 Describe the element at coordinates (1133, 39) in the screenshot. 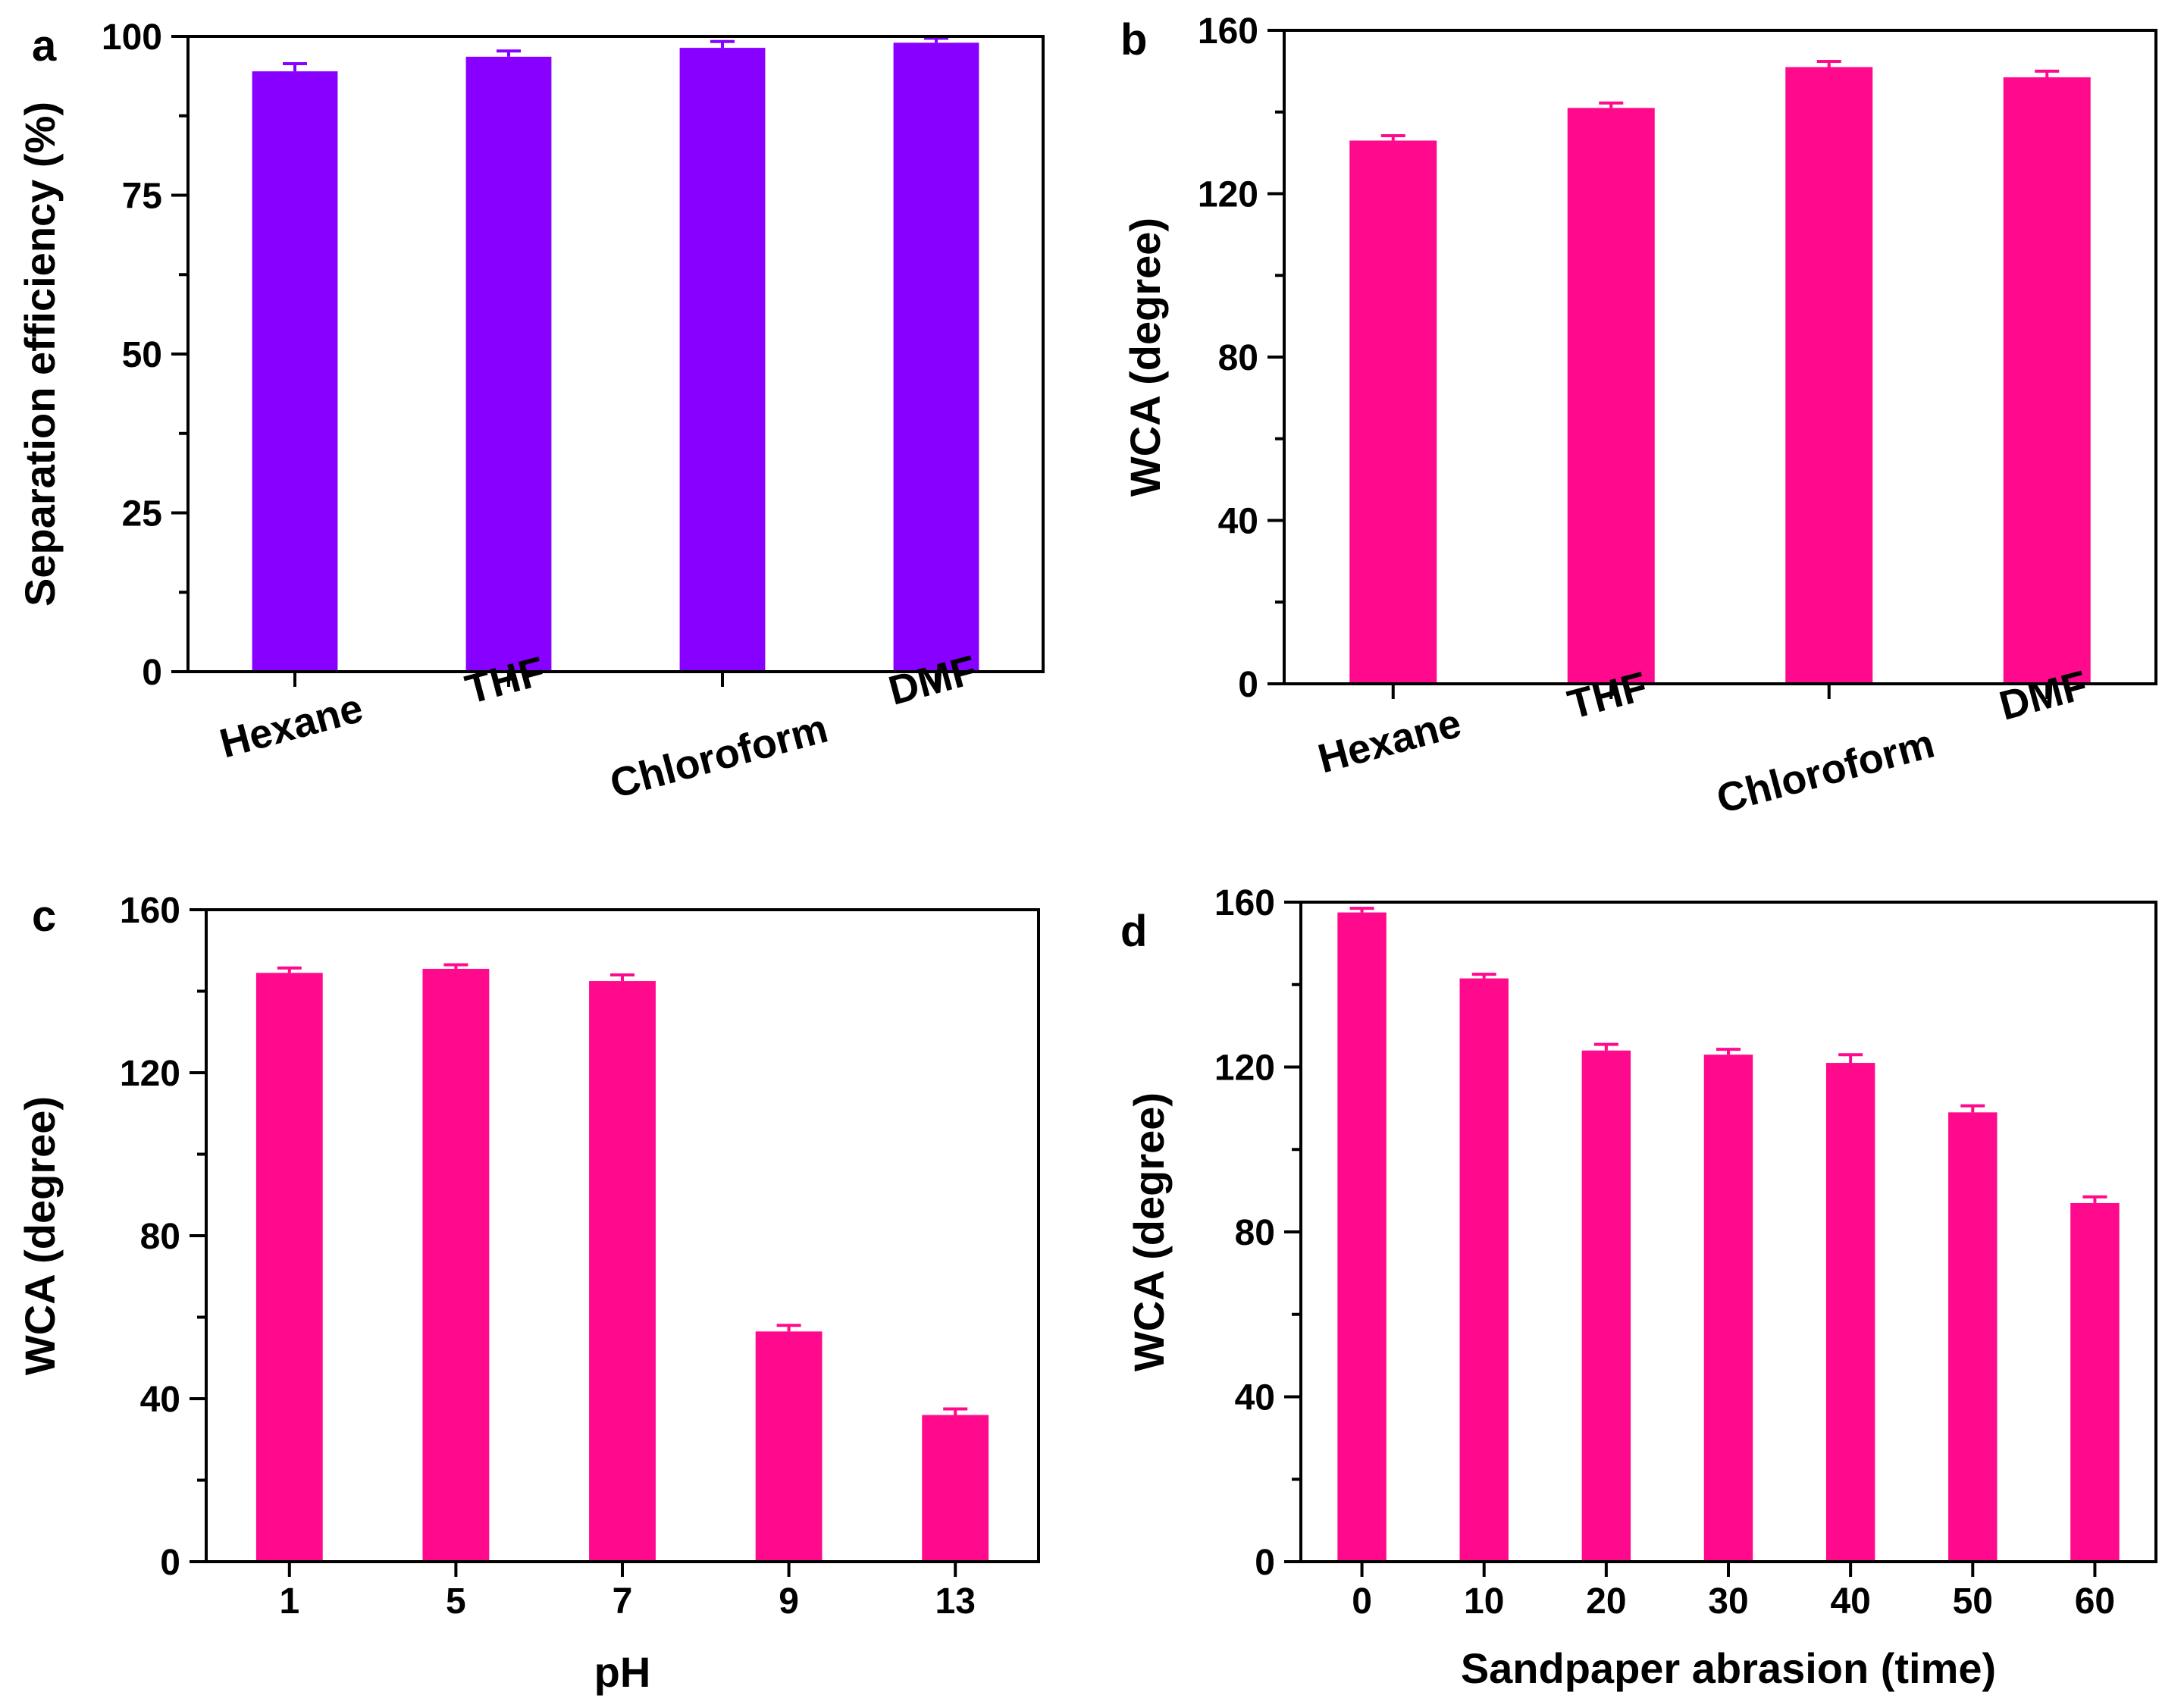

I see `panel-letter: b` at that location.